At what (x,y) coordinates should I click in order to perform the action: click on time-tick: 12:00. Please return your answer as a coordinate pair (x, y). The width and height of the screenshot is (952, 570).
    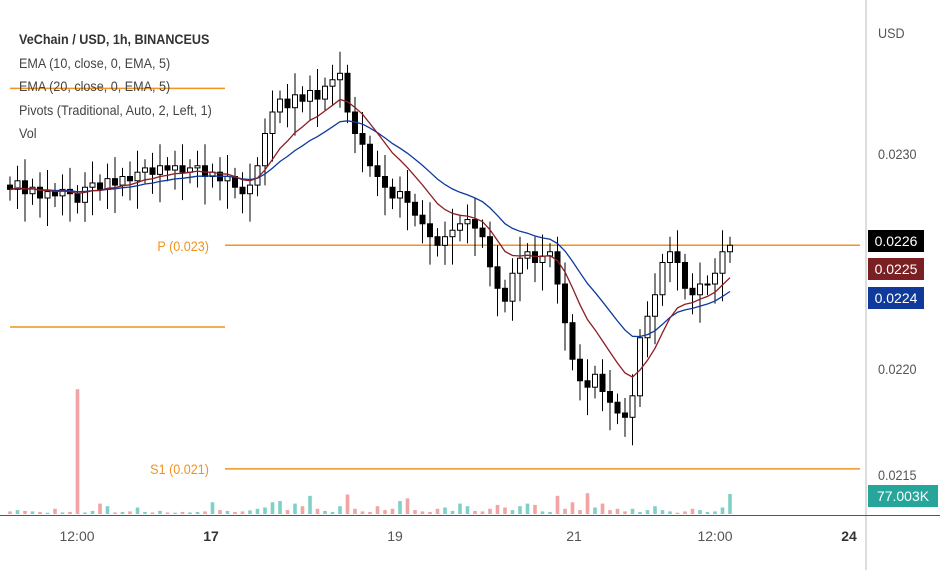
    Looking at the image, I should click on (77, 536).